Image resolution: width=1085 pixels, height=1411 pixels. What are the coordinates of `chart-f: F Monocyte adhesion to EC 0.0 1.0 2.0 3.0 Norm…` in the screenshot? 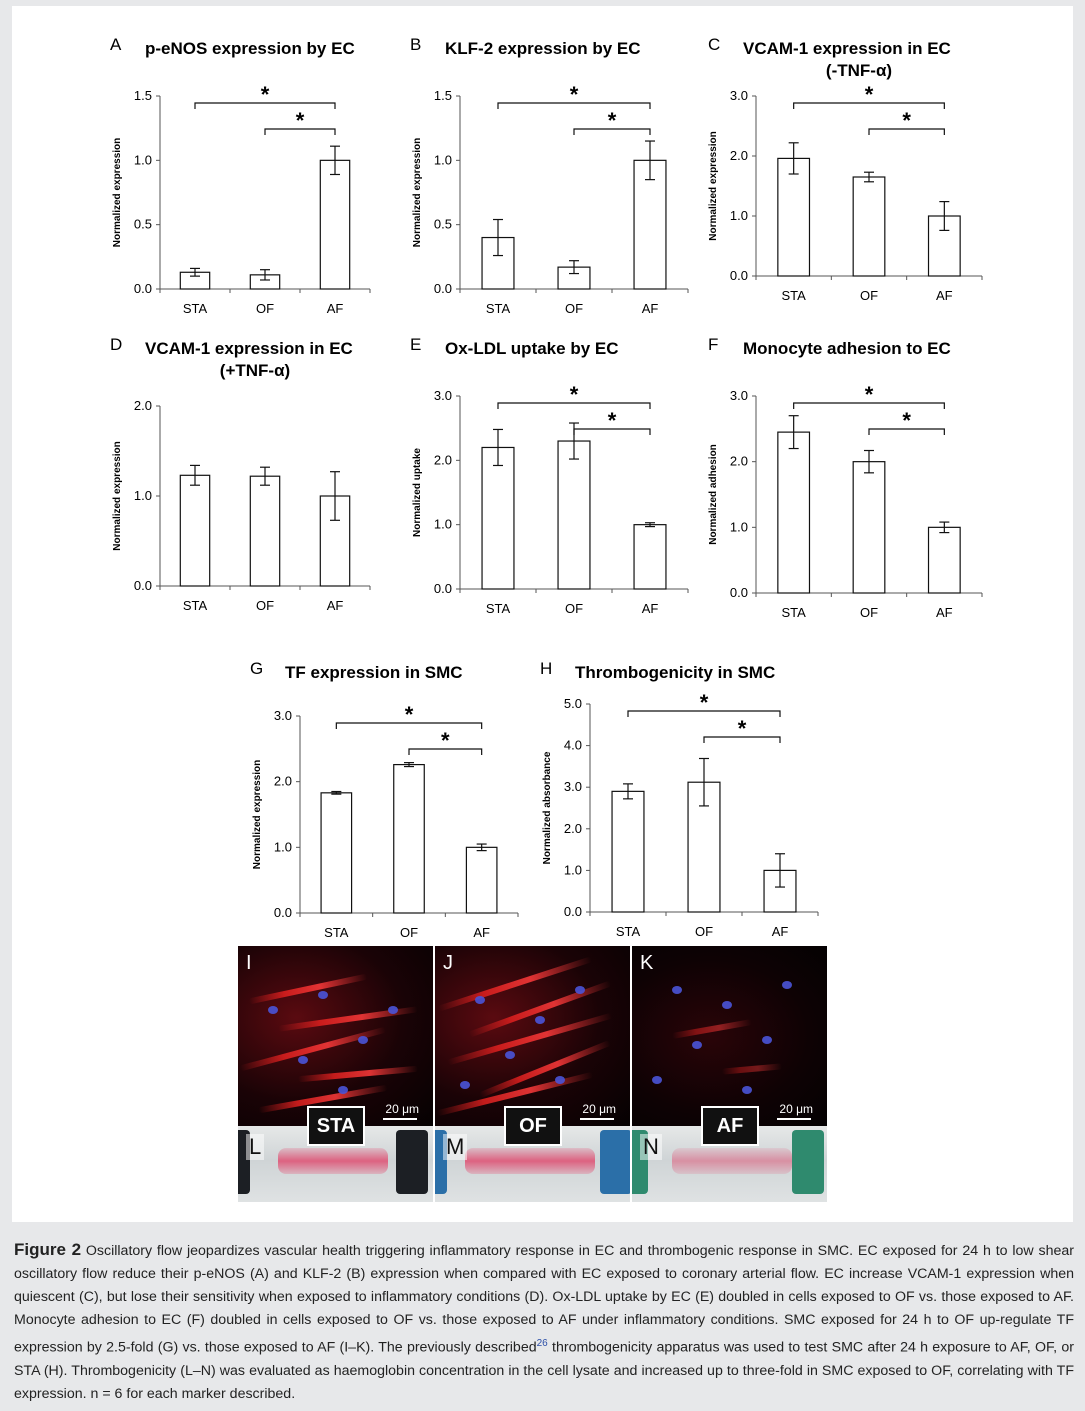 It's located at (843, 480).